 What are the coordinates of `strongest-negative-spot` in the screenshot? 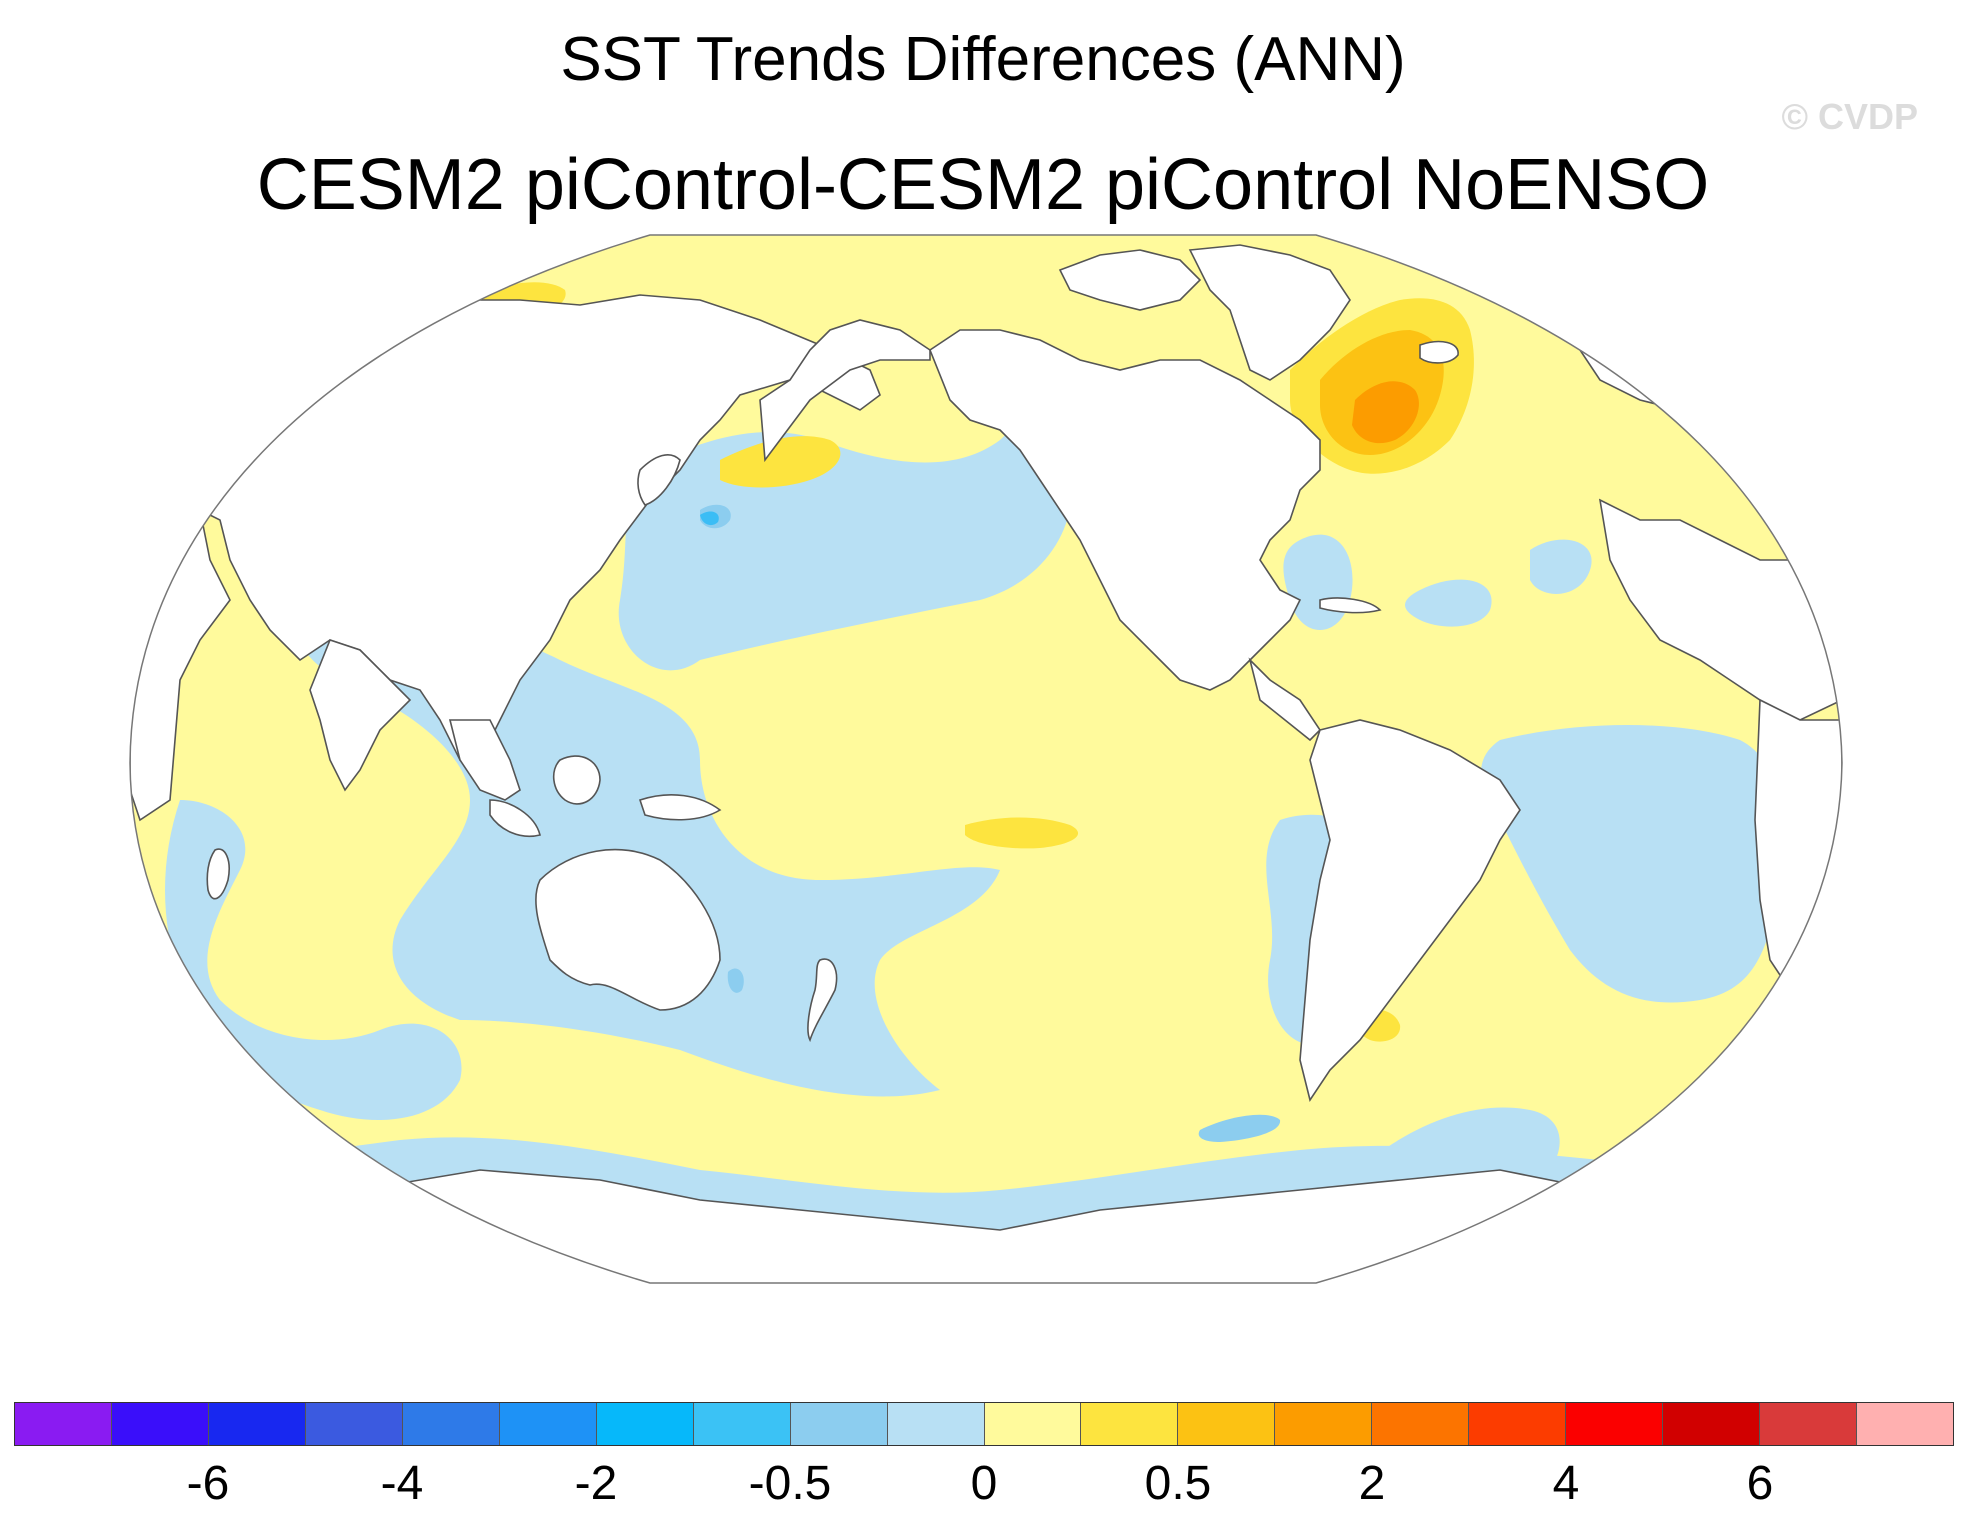 It's located at (709, 518).